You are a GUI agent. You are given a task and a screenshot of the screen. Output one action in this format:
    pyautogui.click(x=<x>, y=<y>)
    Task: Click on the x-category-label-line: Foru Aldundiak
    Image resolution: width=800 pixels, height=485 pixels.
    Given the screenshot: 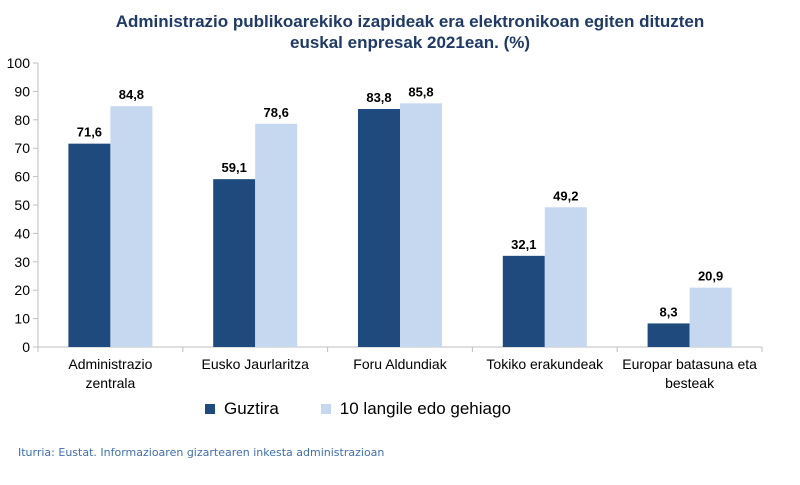 What is the action you would take?
    pyautogui.click(x=400, y=364)
    